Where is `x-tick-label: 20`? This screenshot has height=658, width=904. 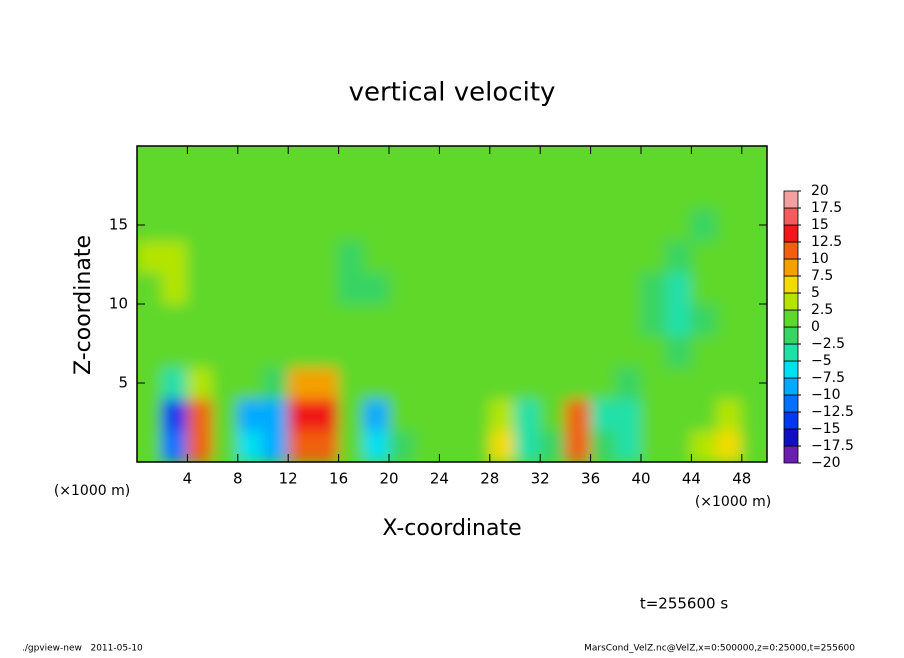 x-tick-label: 20 is located at coordinates (388, 479).